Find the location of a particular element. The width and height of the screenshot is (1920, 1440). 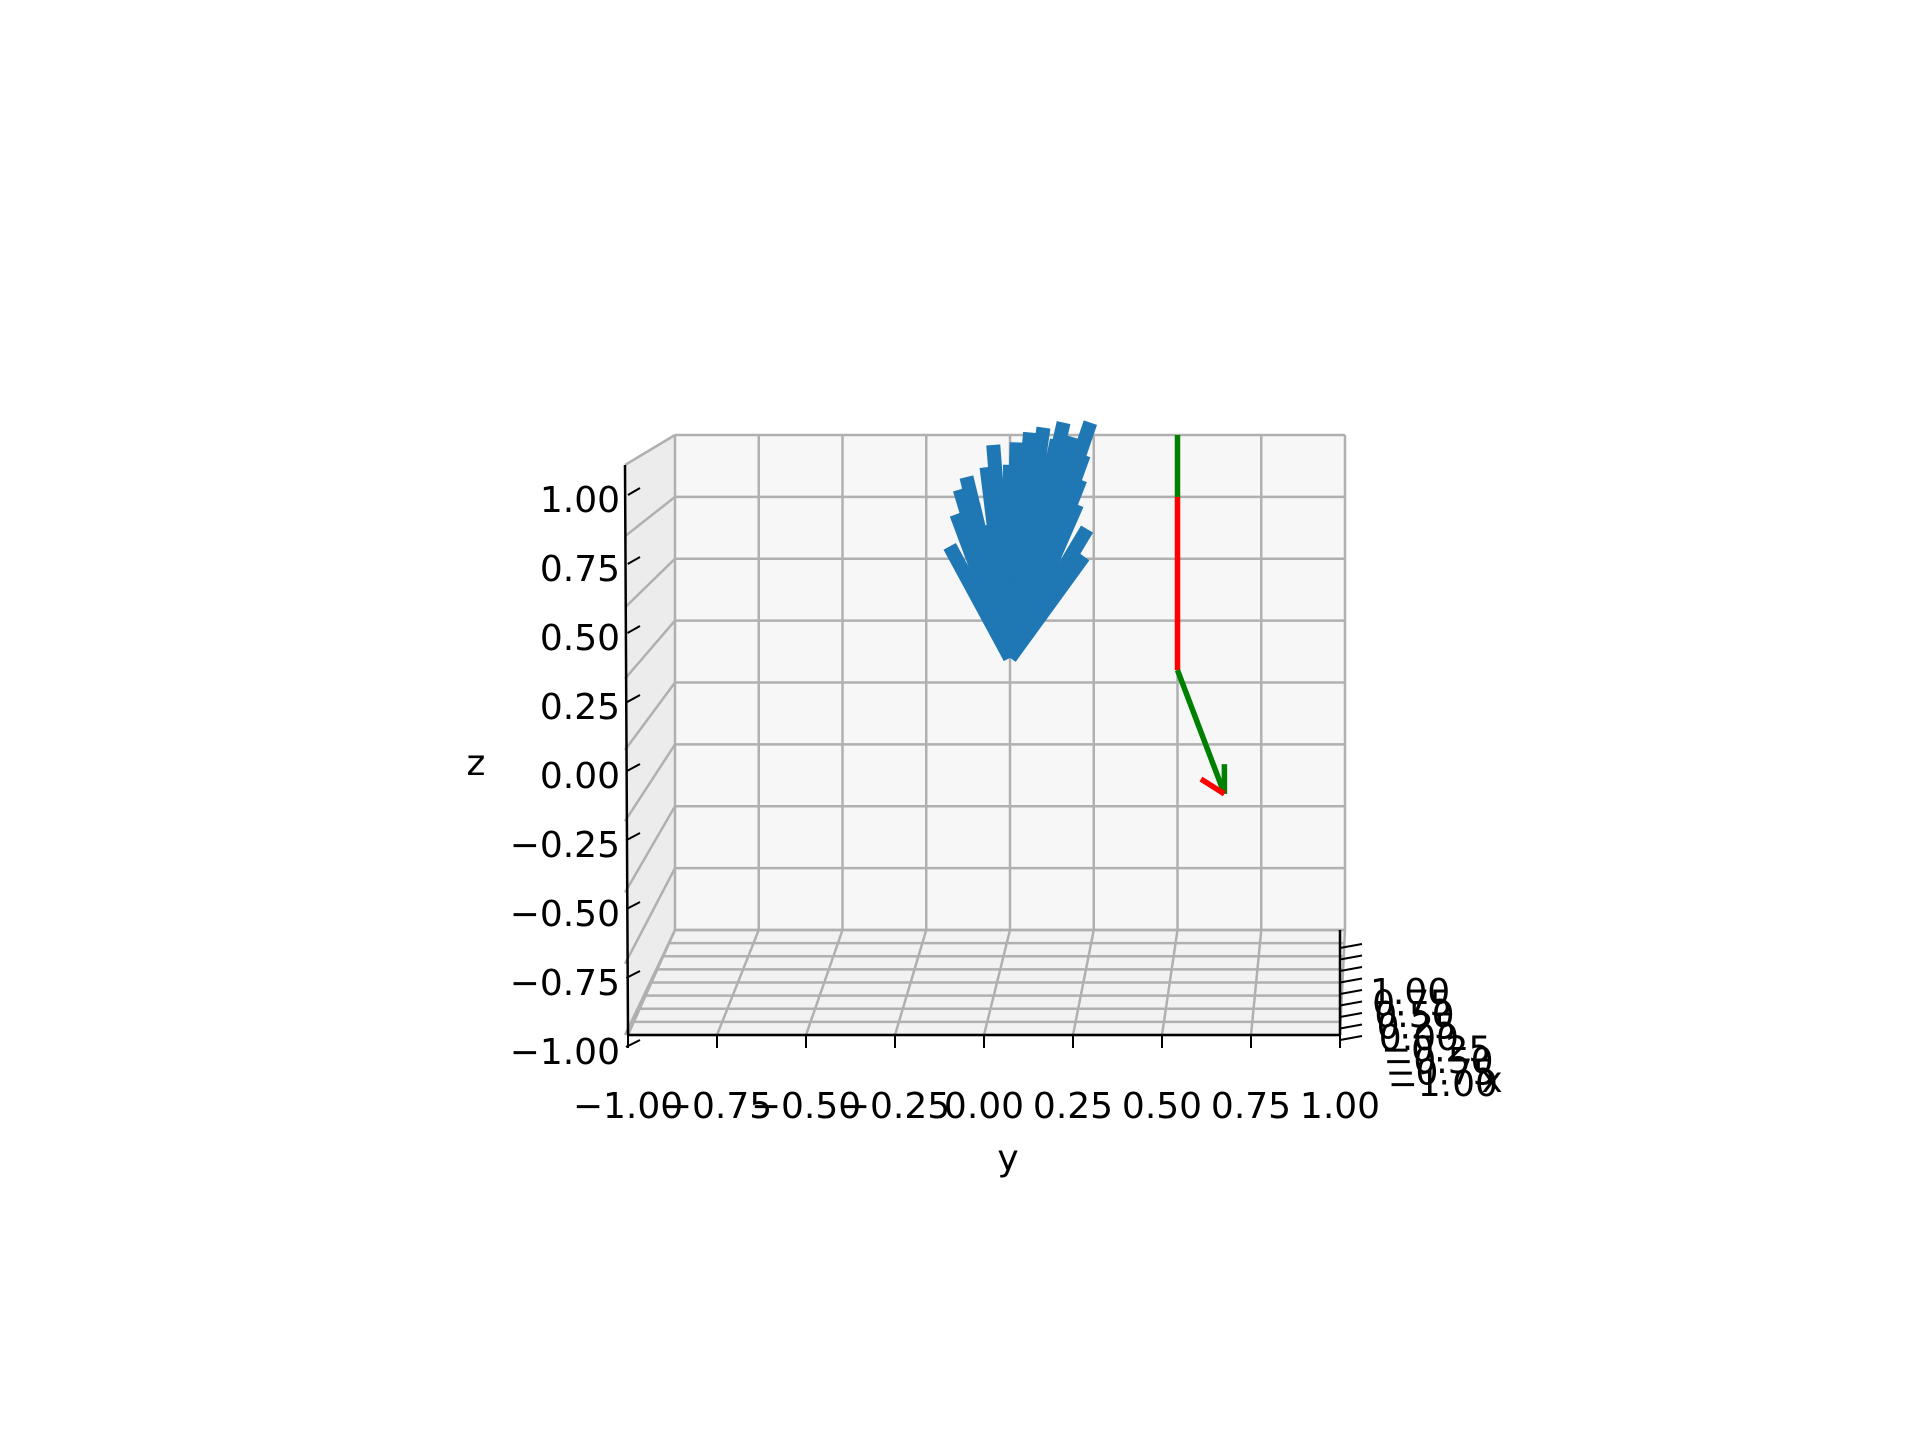

z-tick-label: −0.25 is located at coordinates (565, 845).